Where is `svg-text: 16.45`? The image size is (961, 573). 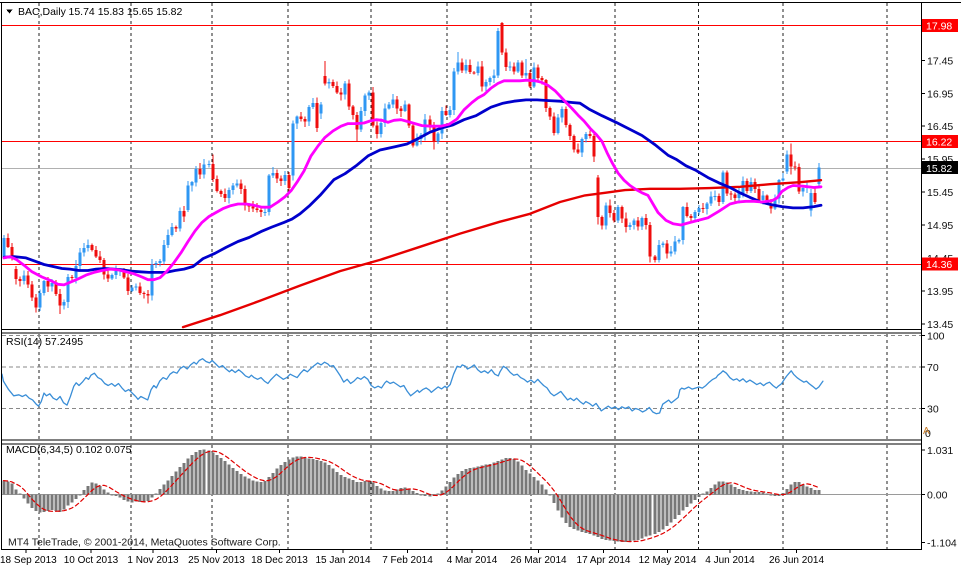
svg-text: 16.45 is located at coordinates (940, 127).